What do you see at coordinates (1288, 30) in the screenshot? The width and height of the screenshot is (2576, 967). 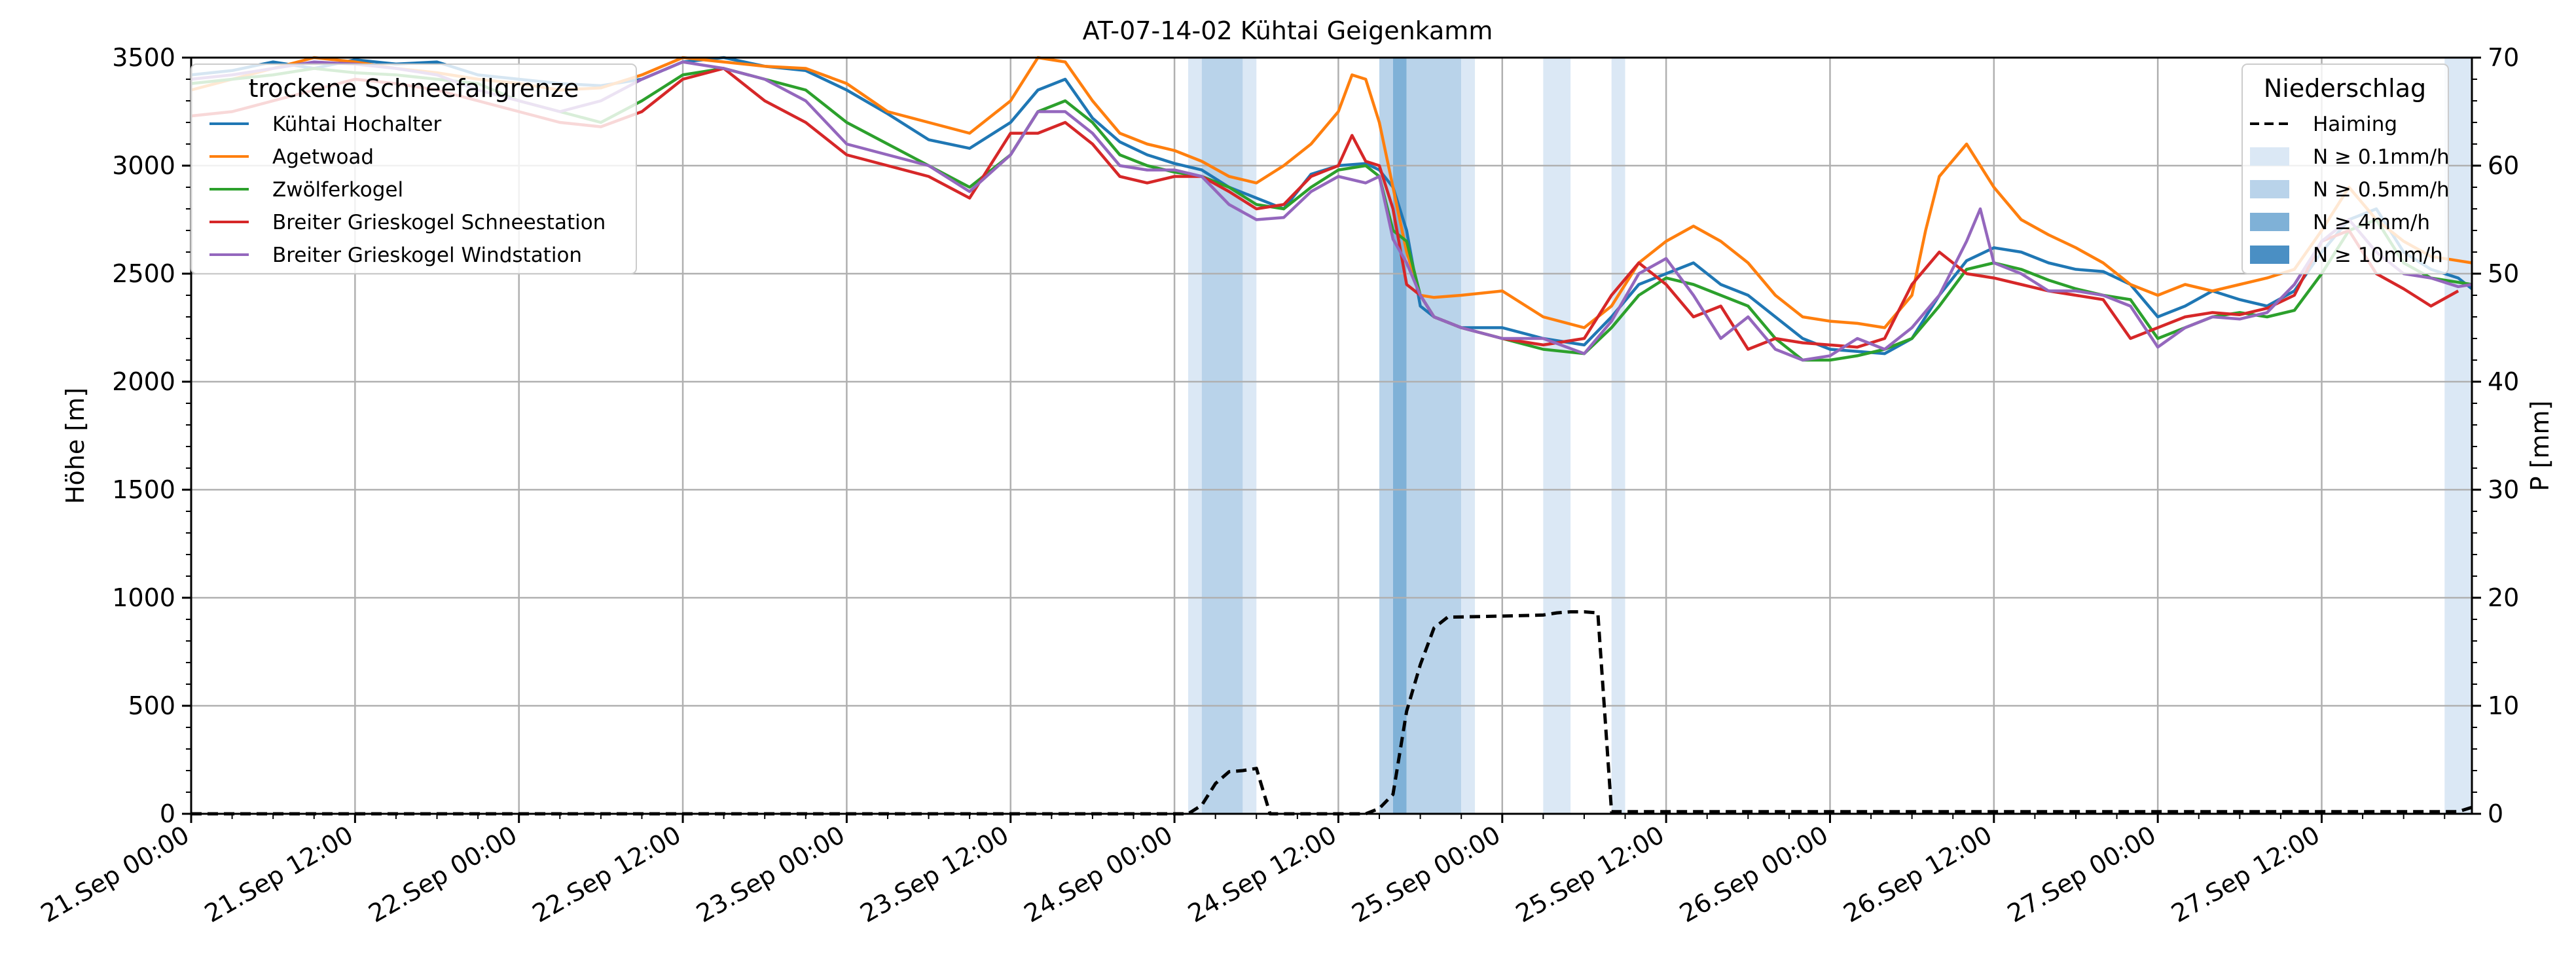 I see `chart-title: AT-07-14-02 Kühtai Geigenkamm` at bounding box center [1288, 30].